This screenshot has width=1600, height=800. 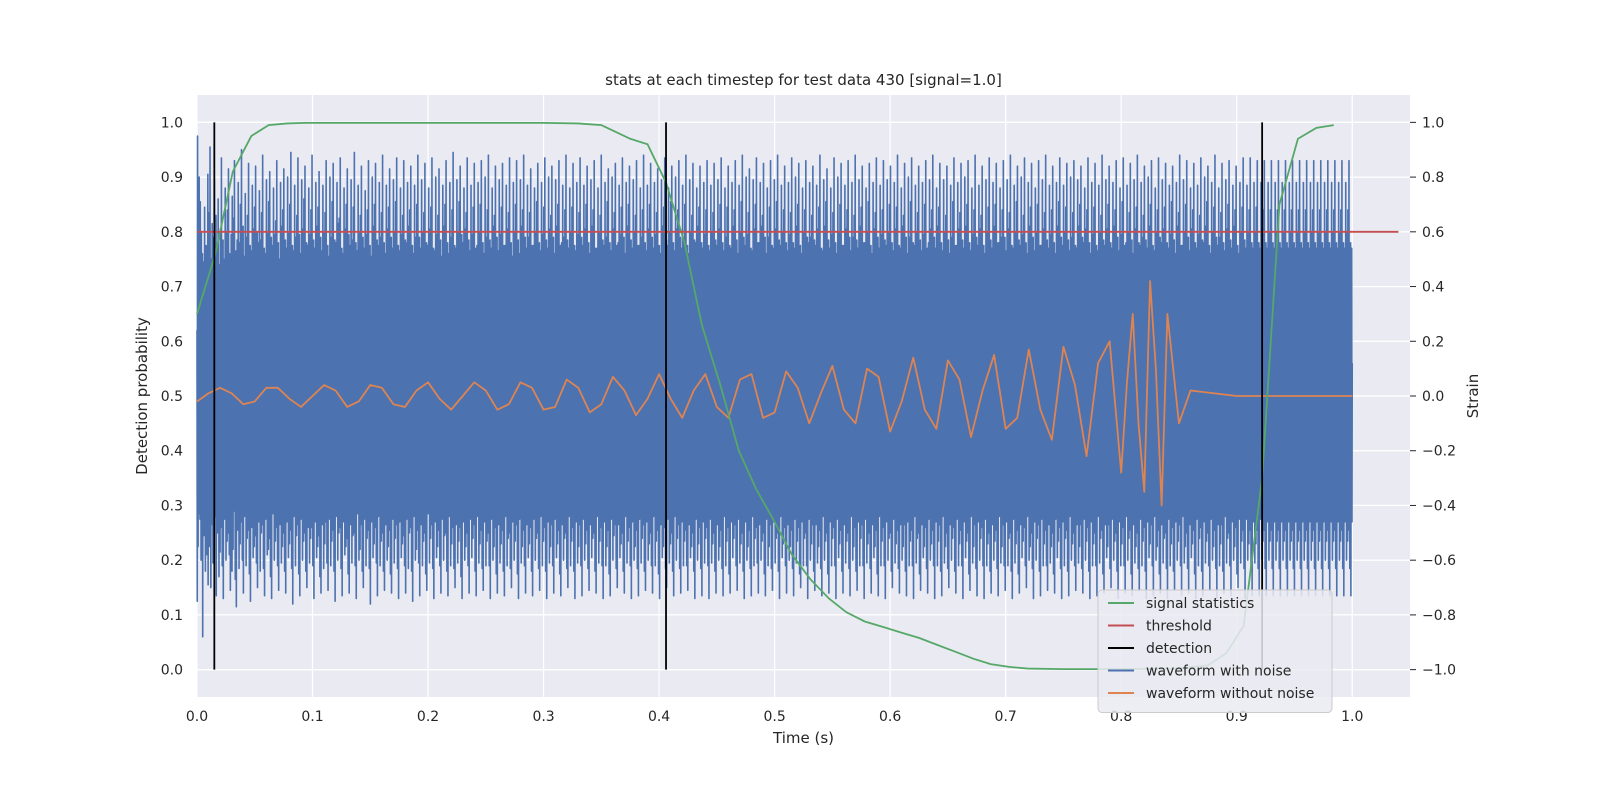 I want to click on y-right-tick-label: 0.6, so click(x=1433, y=233).